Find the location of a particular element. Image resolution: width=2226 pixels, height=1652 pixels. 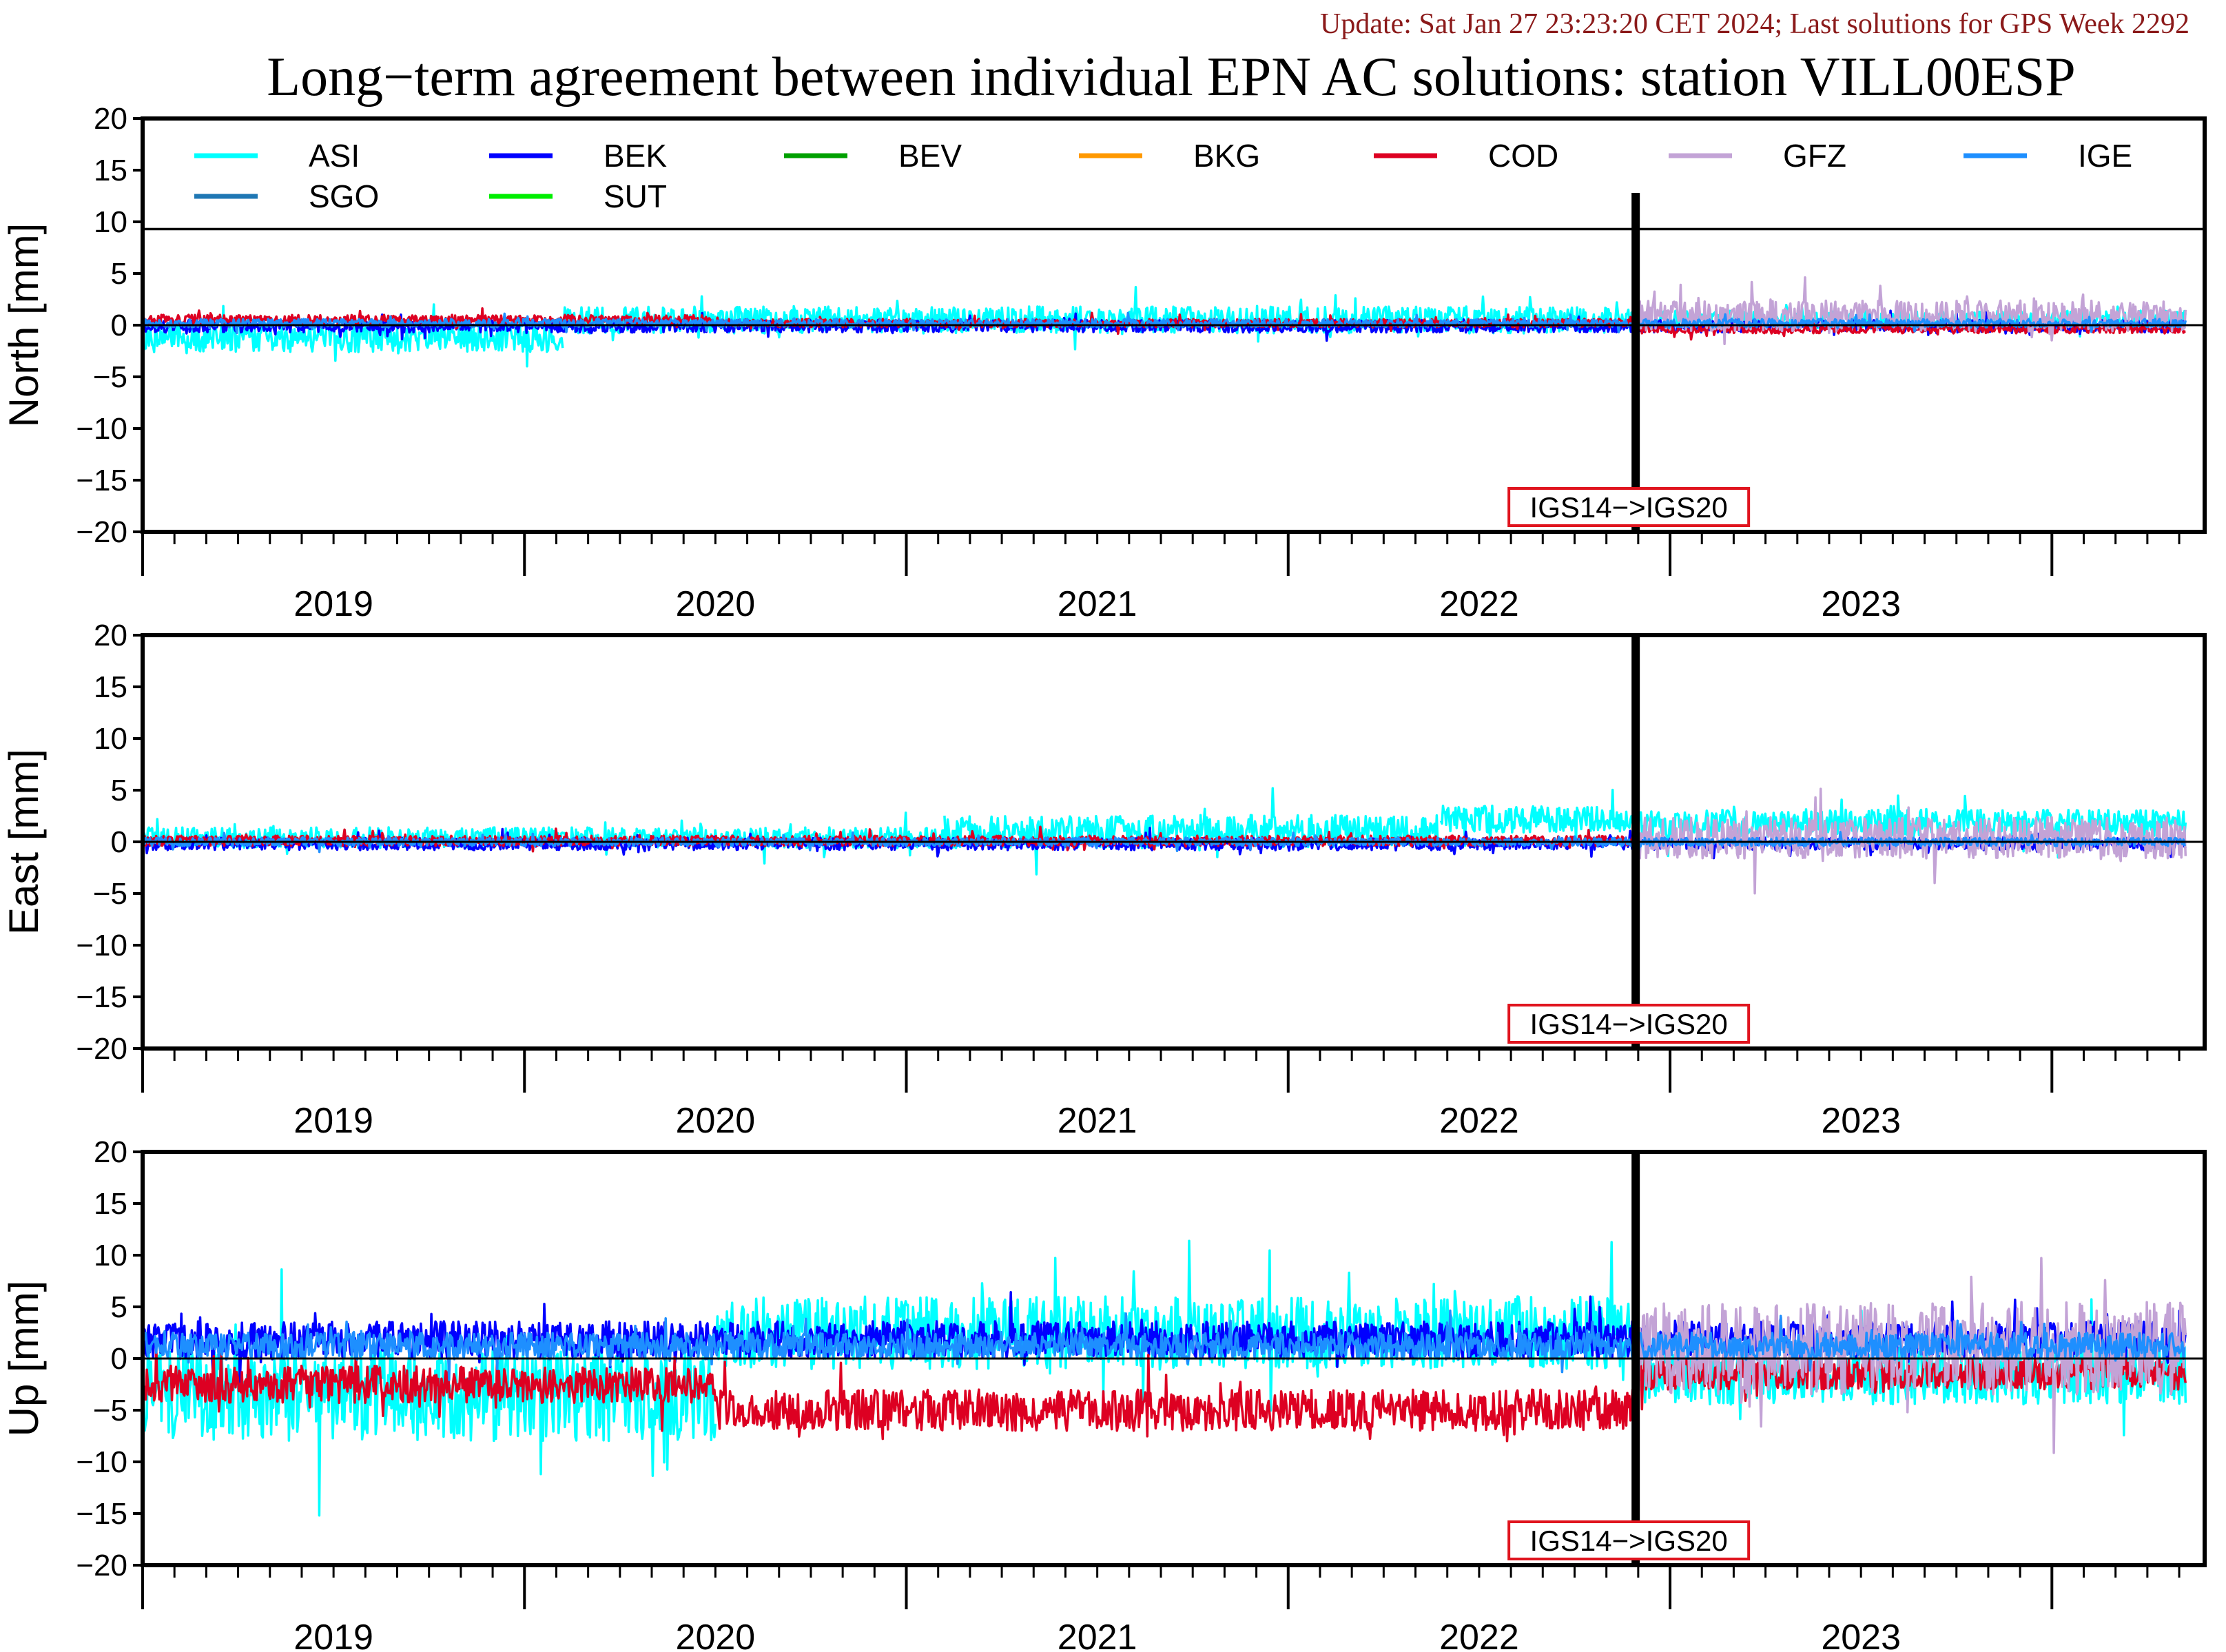

legend-label-cod: COD is located at coordinates (1523, 156).